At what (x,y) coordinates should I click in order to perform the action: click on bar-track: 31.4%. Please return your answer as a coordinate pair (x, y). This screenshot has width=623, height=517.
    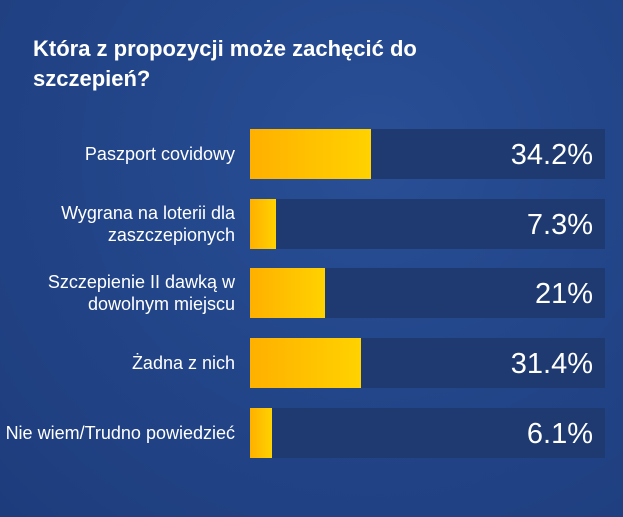
    Looking at the image, I should click on (427, 363).